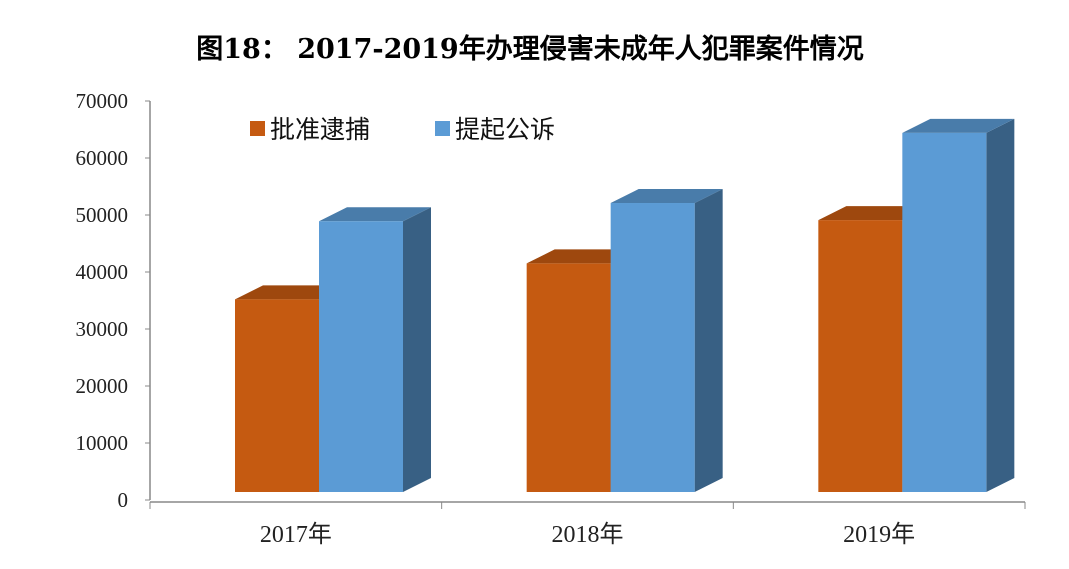 This screenshot has height=569, width=1069. Describe the element at coordinates (102, 158) in the screenshot. I see `y-tick-label: 60000` at that location.